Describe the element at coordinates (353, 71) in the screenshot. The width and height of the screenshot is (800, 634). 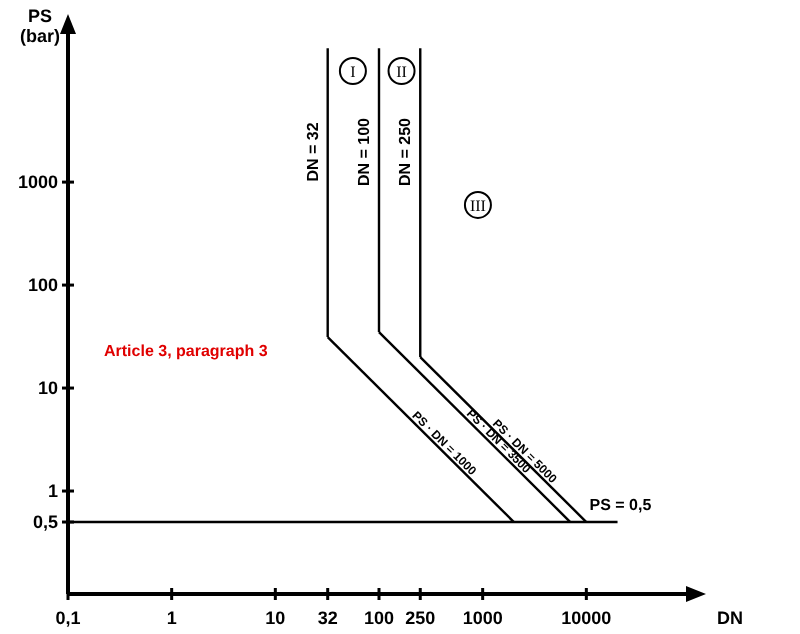
I see `annotation: I` at that location.